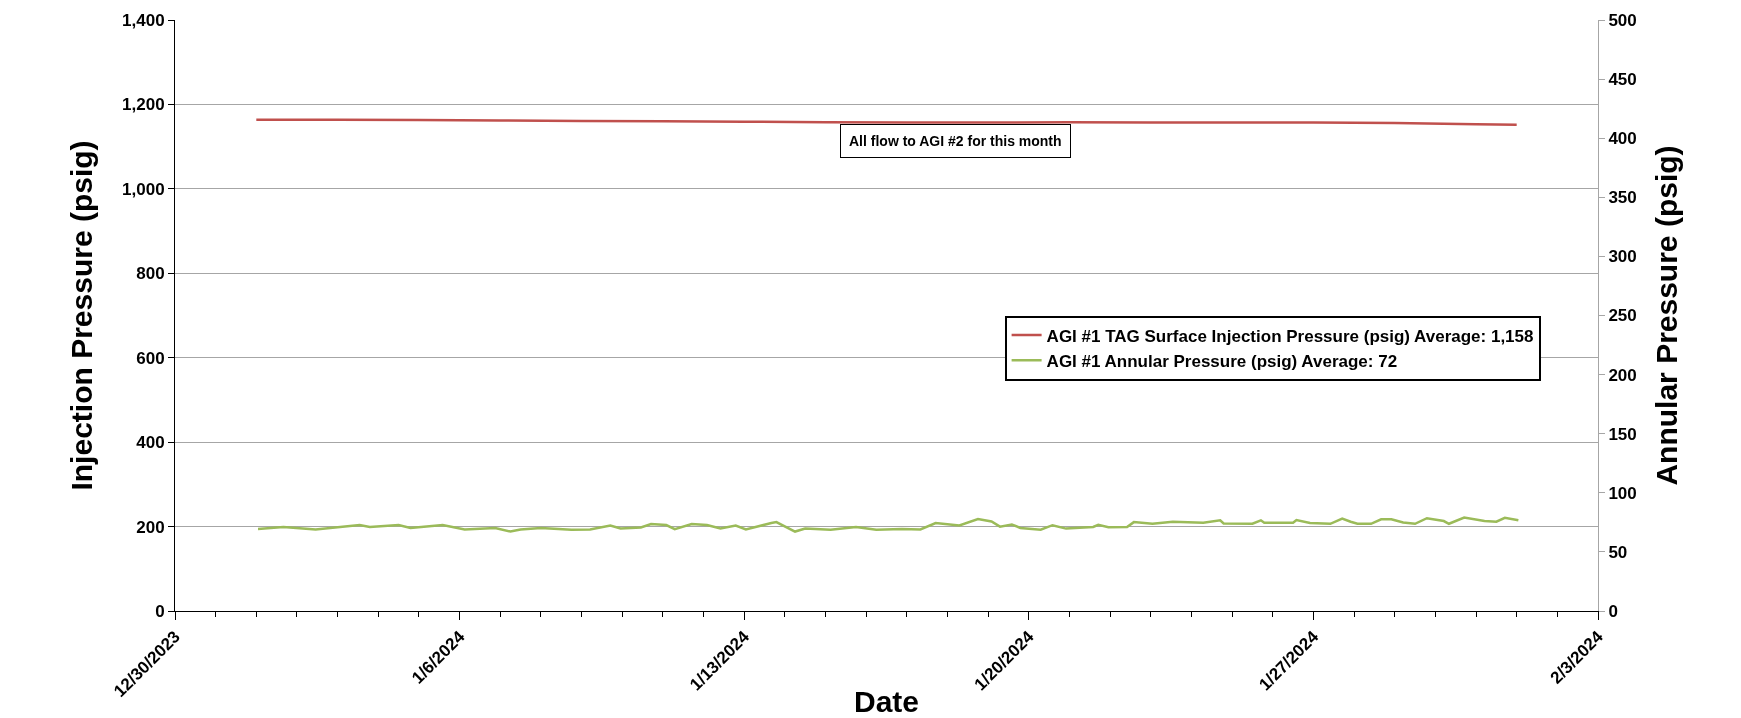 The image size is (1741, 718). I want to click on legend-label: AGI #1 TAG Surface Injection Pressure (psig) Average: 1,158, so click(1290, 336).